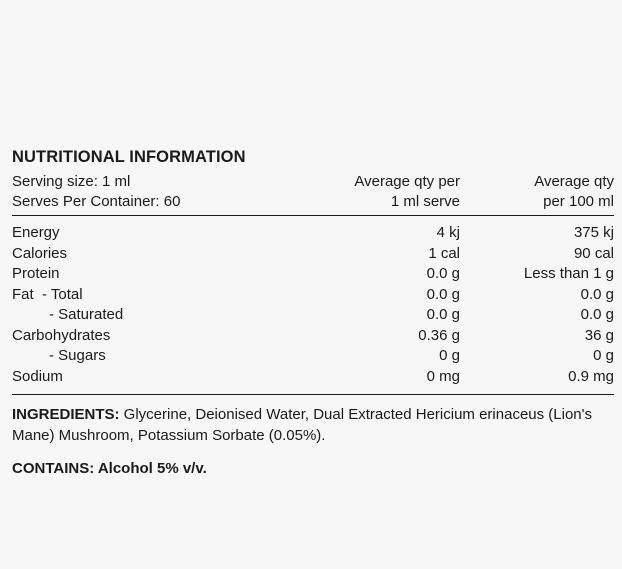  Describe the element at coordinates (448, 232) in the screenshot. I see `per-serve-value: 4 kj` at that location.